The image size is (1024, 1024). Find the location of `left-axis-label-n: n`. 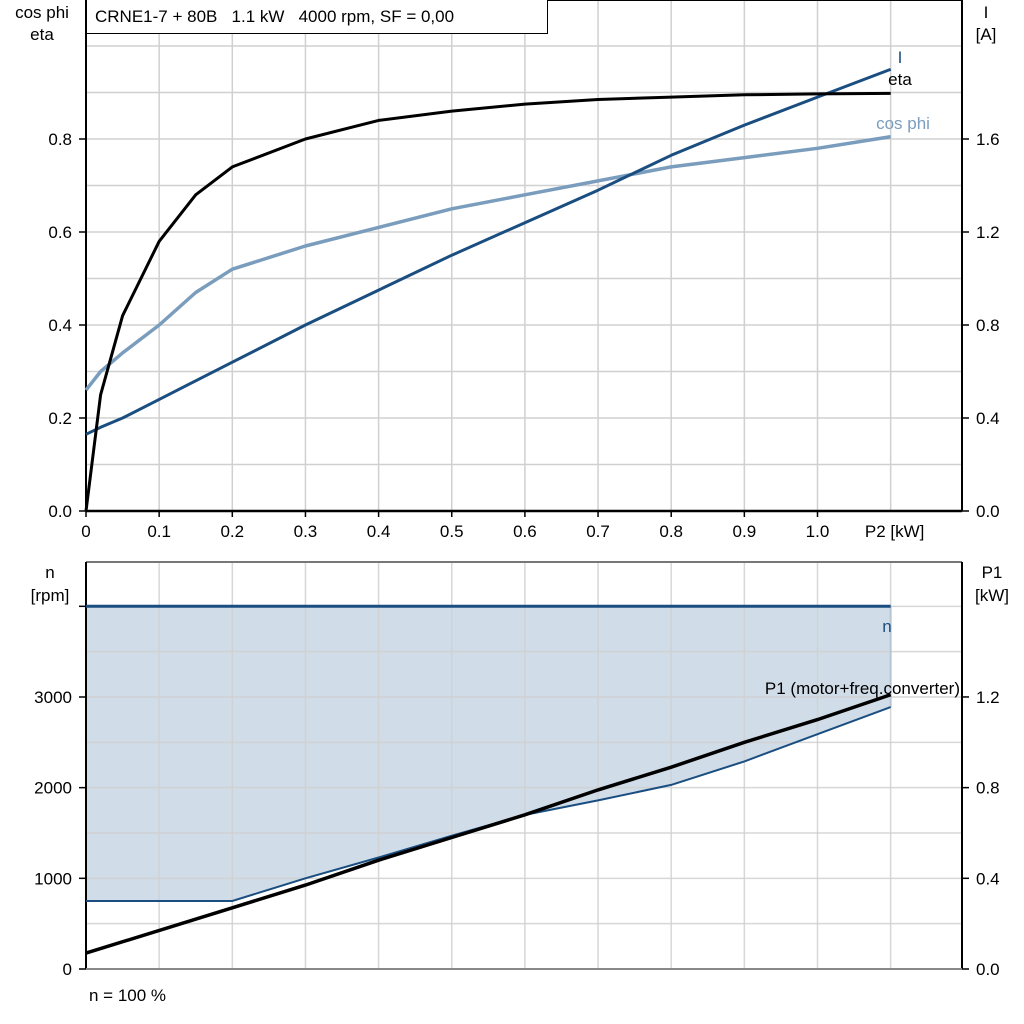

left-axis-label-n: n is located at coordinates (49, 572).